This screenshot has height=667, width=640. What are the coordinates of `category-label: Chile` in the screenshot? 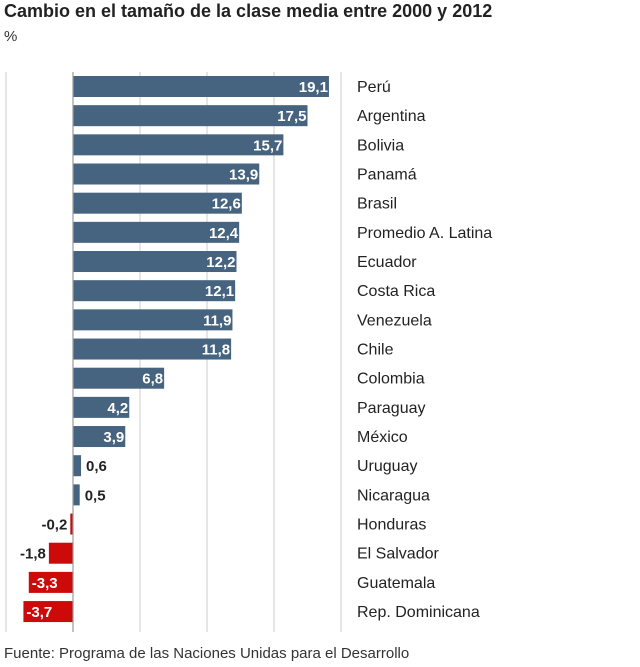 It's located at (375, 350).